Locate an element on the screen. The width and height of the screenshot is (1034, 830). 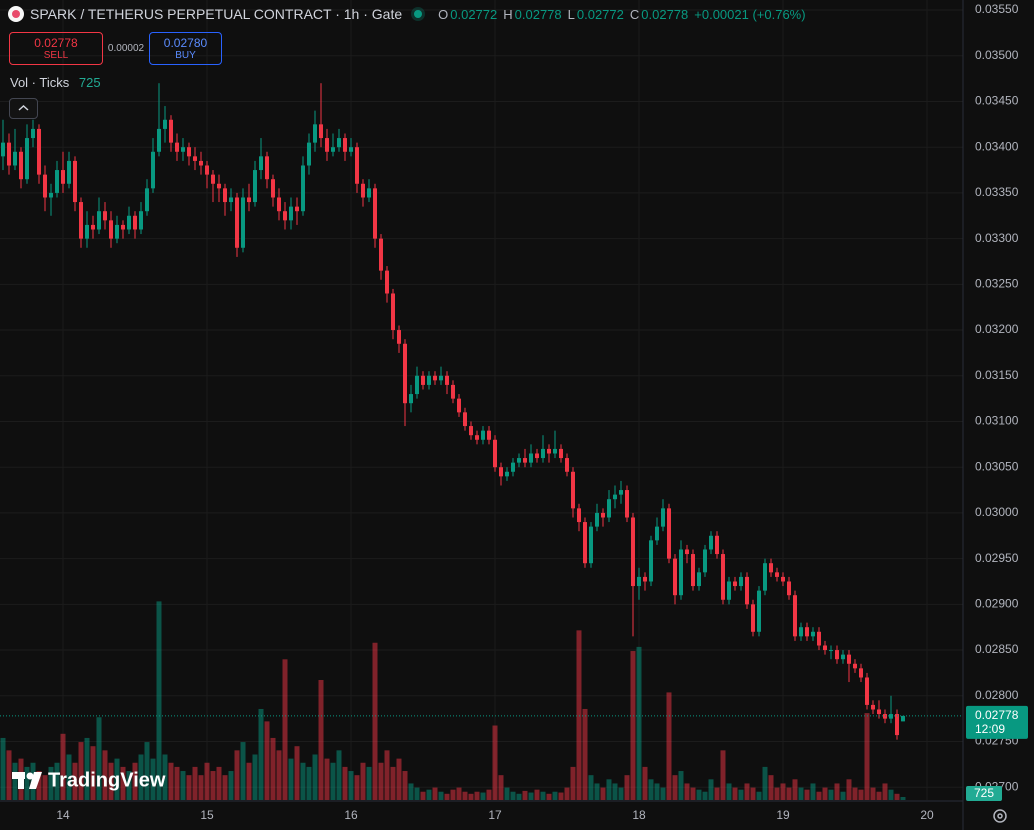
indicator-legend: Vol · Ticks 725 is located at coordinates (55, 82).